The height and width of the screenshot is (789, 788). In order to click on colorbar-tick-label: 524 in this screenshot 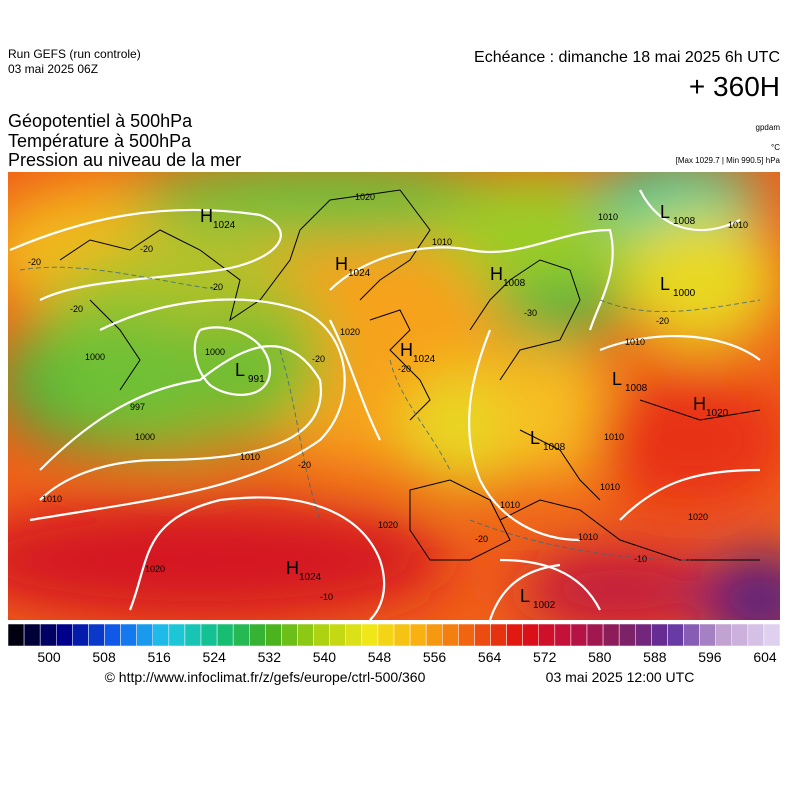, I will do `click(215, 657)`.